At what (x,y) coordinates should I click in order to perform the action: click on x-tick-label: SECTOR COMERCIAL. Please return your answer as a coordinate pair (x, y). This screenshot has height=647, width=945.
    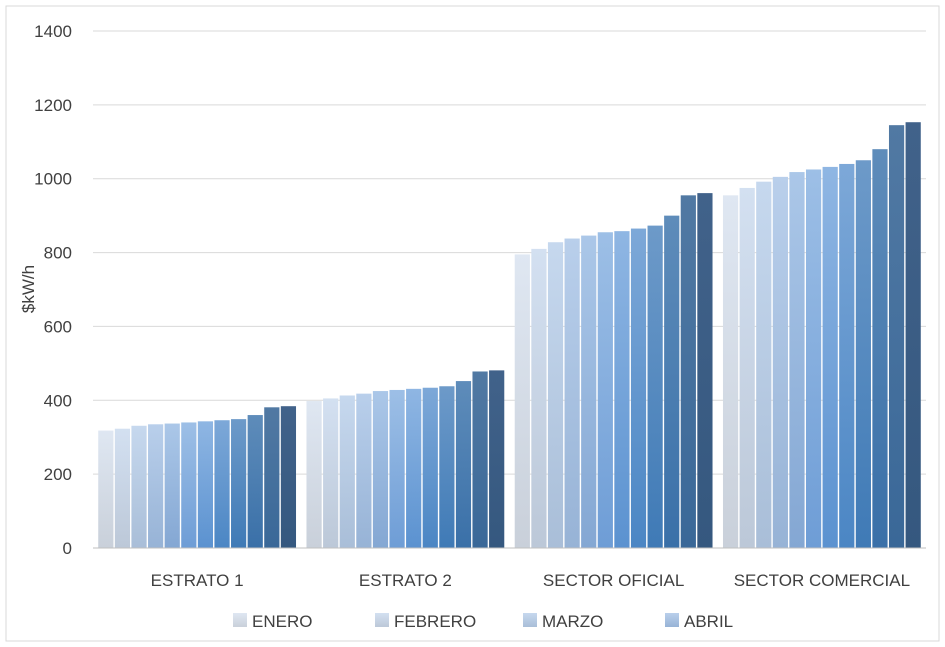
    Looking at the image, I should click on (822, 580).